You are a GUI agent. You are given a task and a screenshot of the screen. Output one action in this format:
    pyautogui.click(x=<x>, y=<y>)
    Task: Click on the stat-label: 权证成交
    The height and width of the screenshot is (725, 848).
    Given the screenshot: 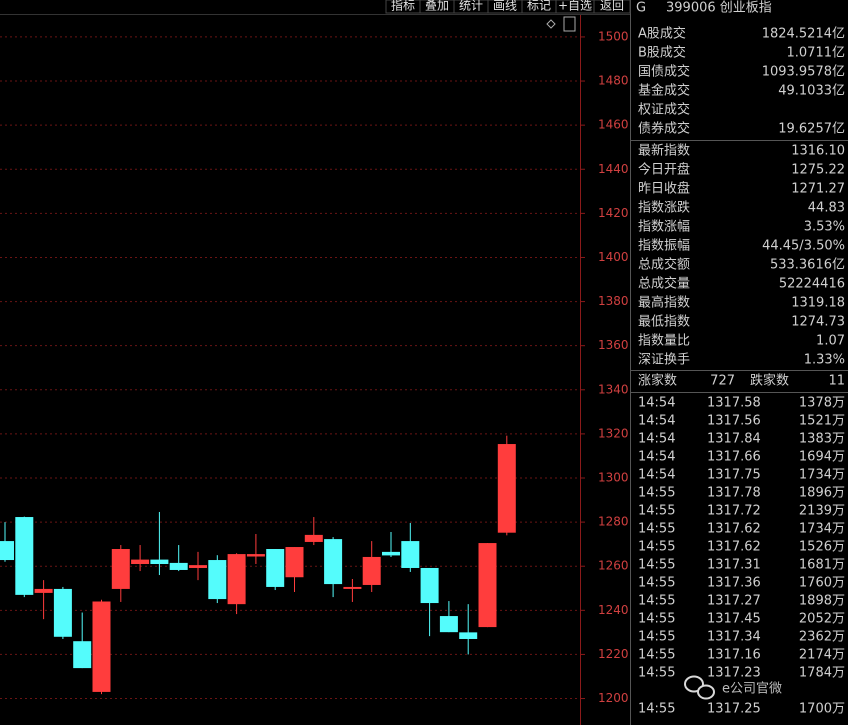 What is the action you would take?
    pyautogui.click(x=664, y=110)
    